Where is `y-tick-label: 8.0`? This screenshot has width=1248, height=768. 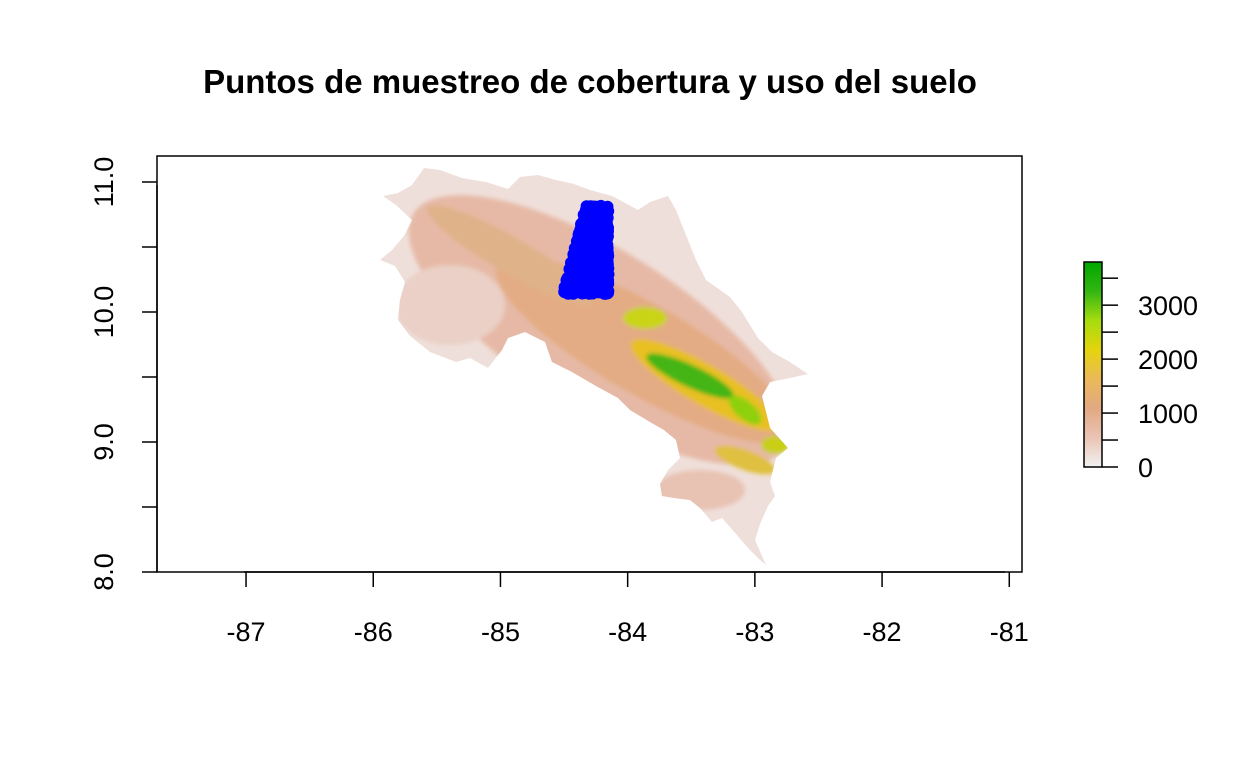 y-tick-label: 8.0 is located at coordinates (104, 572).